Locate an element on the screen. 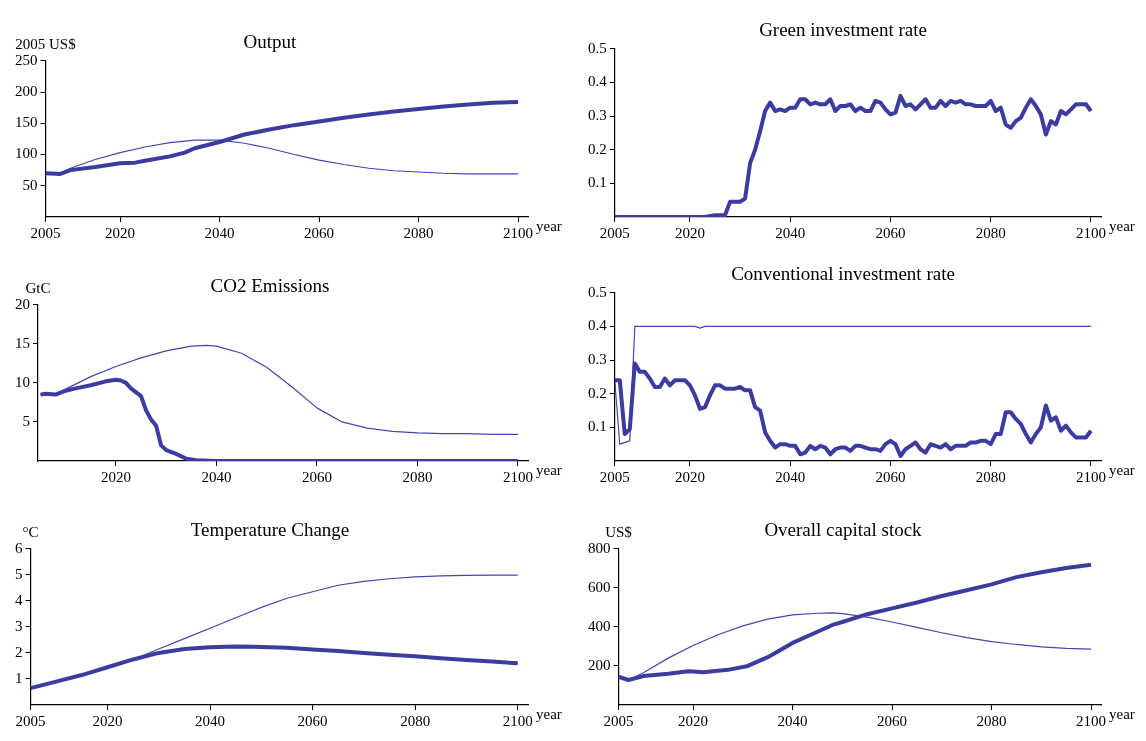 This screenshot has width=1146, height=741. y-axis-title: US$ is located at coordinates (619, 532).